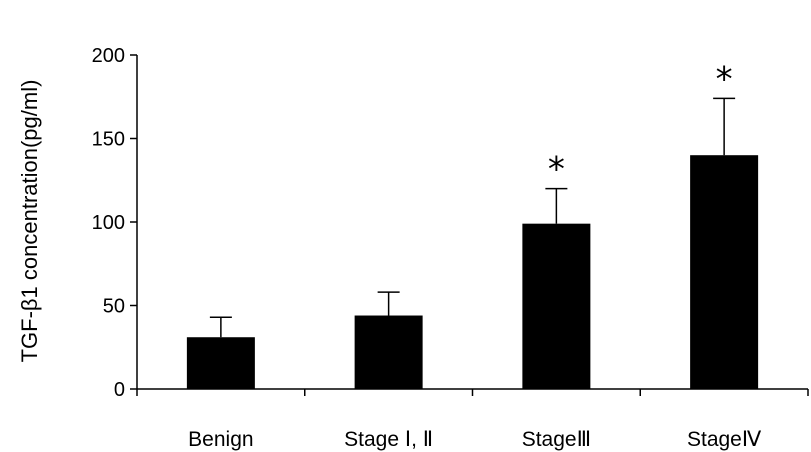 The width and height of the screenshot is (811, 452). Describe the element at coordinates (220, 439) in the screenshot. I see `category-label: Benign` at that location.